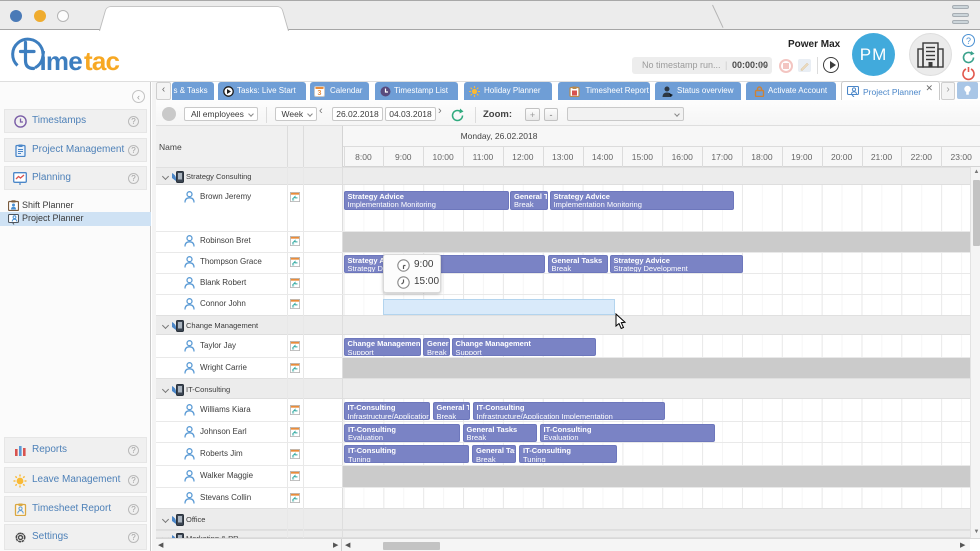 This screenshot has width=980, height=551. What do you see at coordinates (320, 93) in the screenshot?
I see `svg-text: 3` at bounding box center [320, 93].